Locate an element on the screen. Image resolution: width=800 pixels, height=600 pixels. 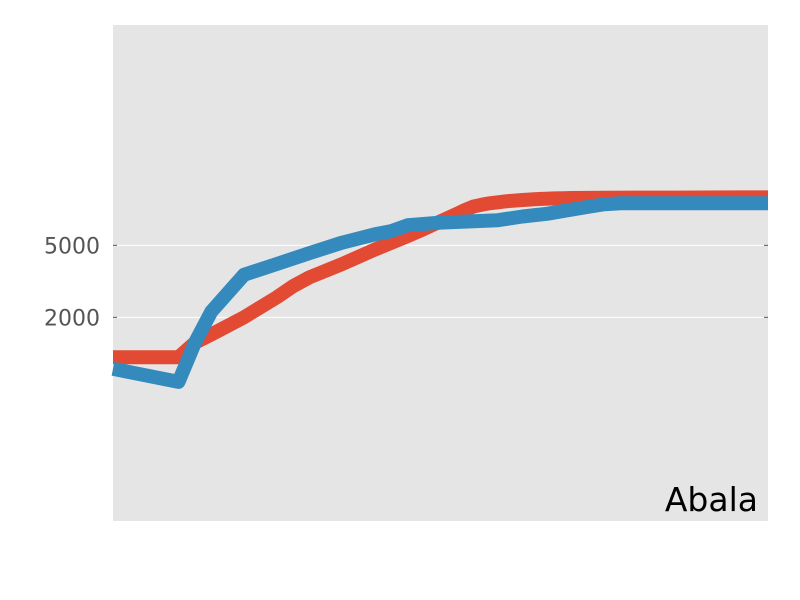
y-tick-marks is located at coordinates (440, 281).